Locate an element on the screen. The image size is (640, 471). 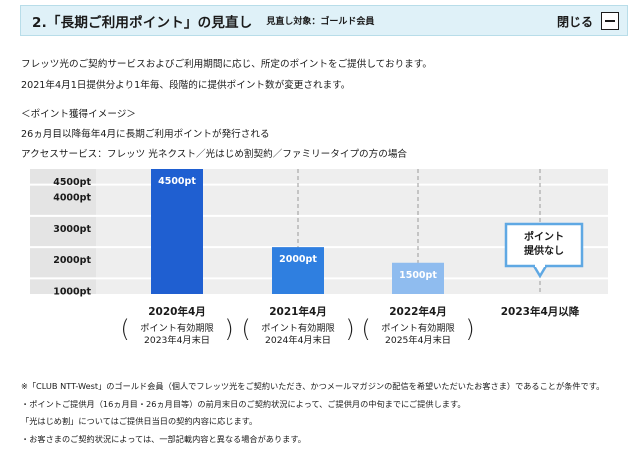
category-label: 2022年4月 is located at coordinates (418, 311).